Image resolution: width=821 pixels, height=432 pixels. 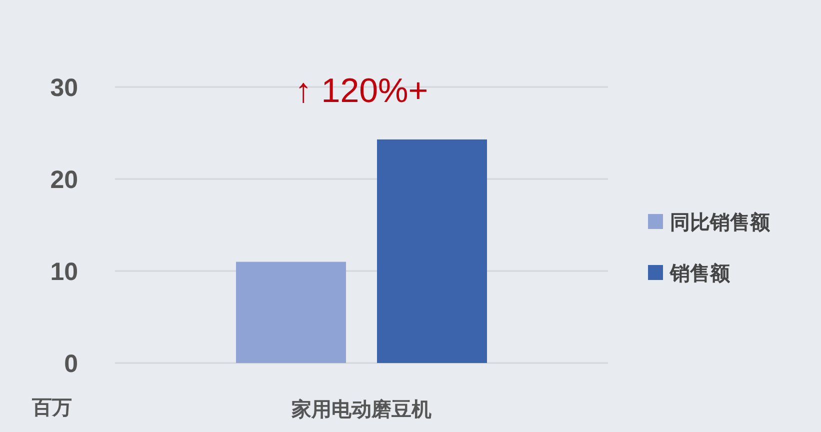 What do you see at coordinates (51, 408) in the screenshot?
I see `y-axis-title: 百万` at bounding box center [51, 408].